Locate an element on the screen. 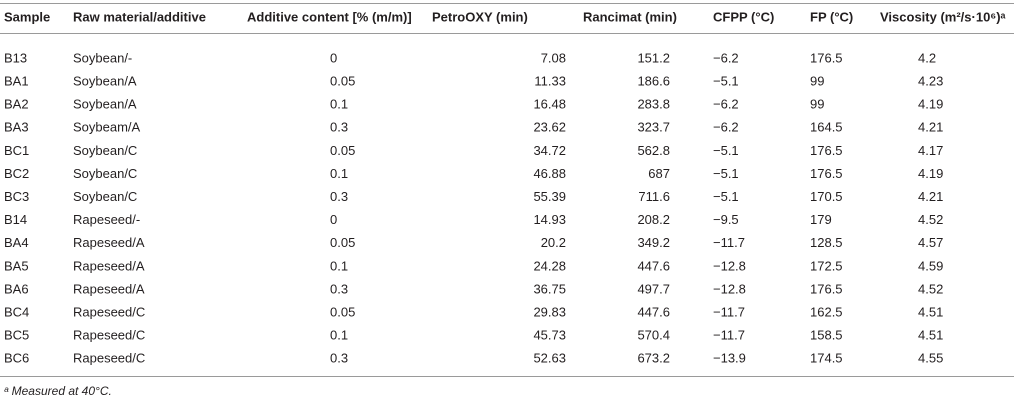 Image resolution: width=1014 pixels, height=400 pixels. cell: 172.5 is located at coordinates (826, 265).